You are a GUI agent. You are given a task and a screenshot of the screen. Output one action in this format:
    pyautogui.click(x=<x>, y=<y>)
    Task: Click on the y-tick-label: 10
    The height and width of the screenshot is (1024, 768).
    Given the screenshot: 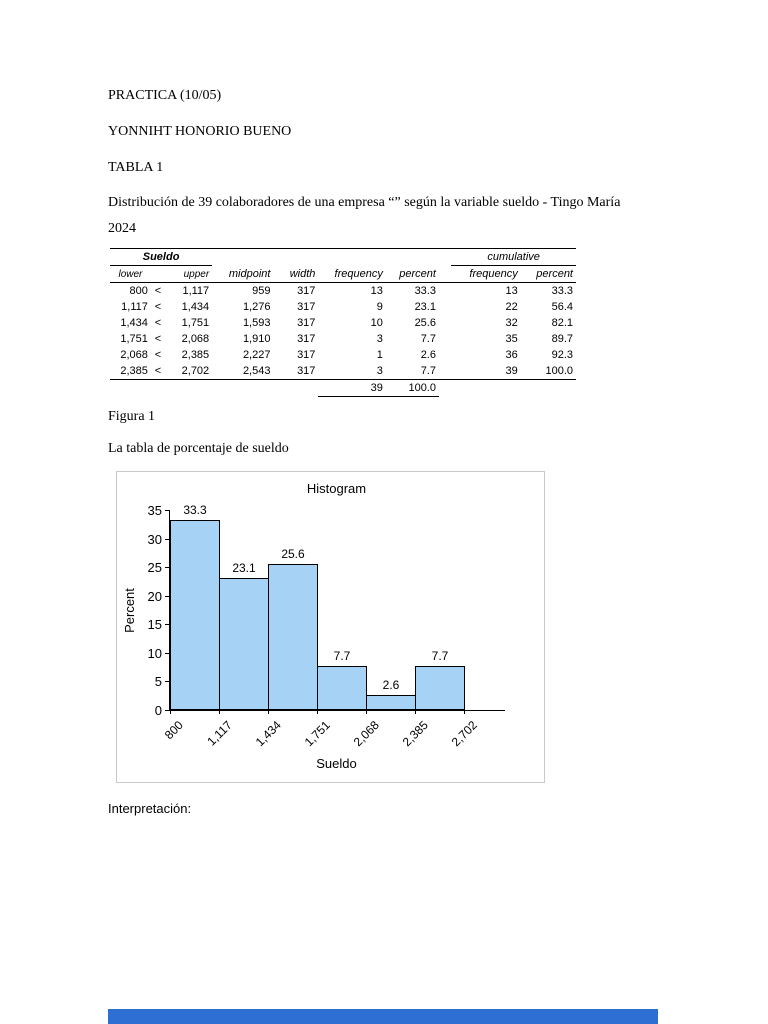 What is the action you would take?
    pyautogui.click(x=154, y=653)
    